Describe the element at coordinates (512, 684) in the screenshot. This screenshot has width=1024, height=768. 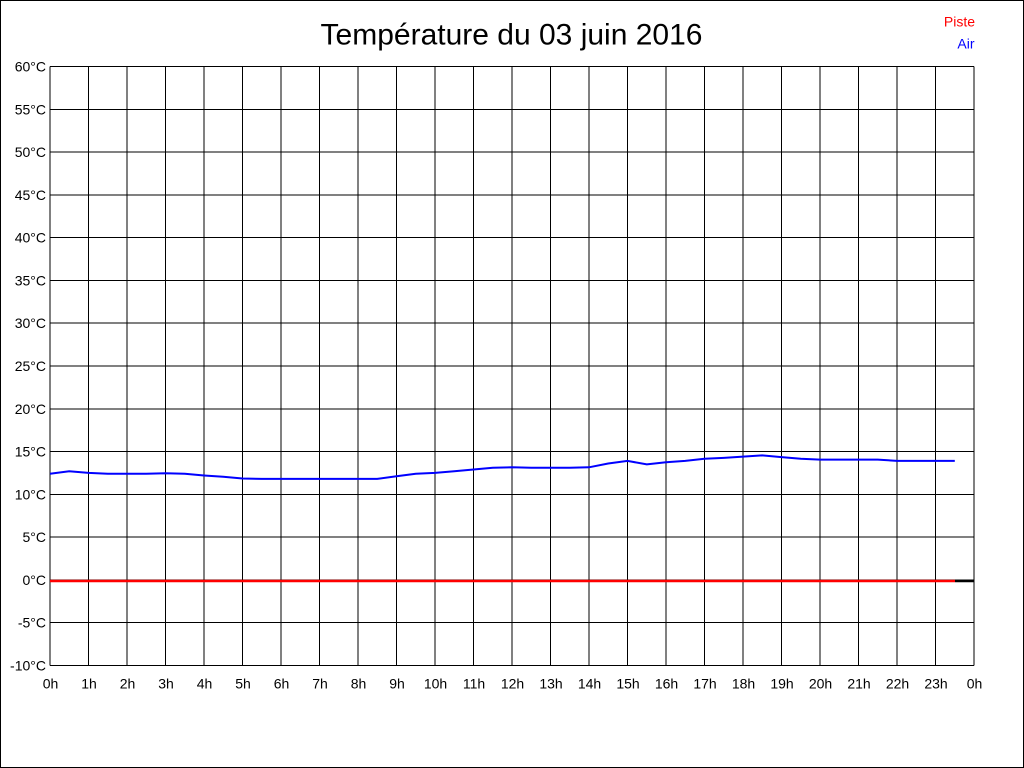
I see `svg-text: 12h` at that location.